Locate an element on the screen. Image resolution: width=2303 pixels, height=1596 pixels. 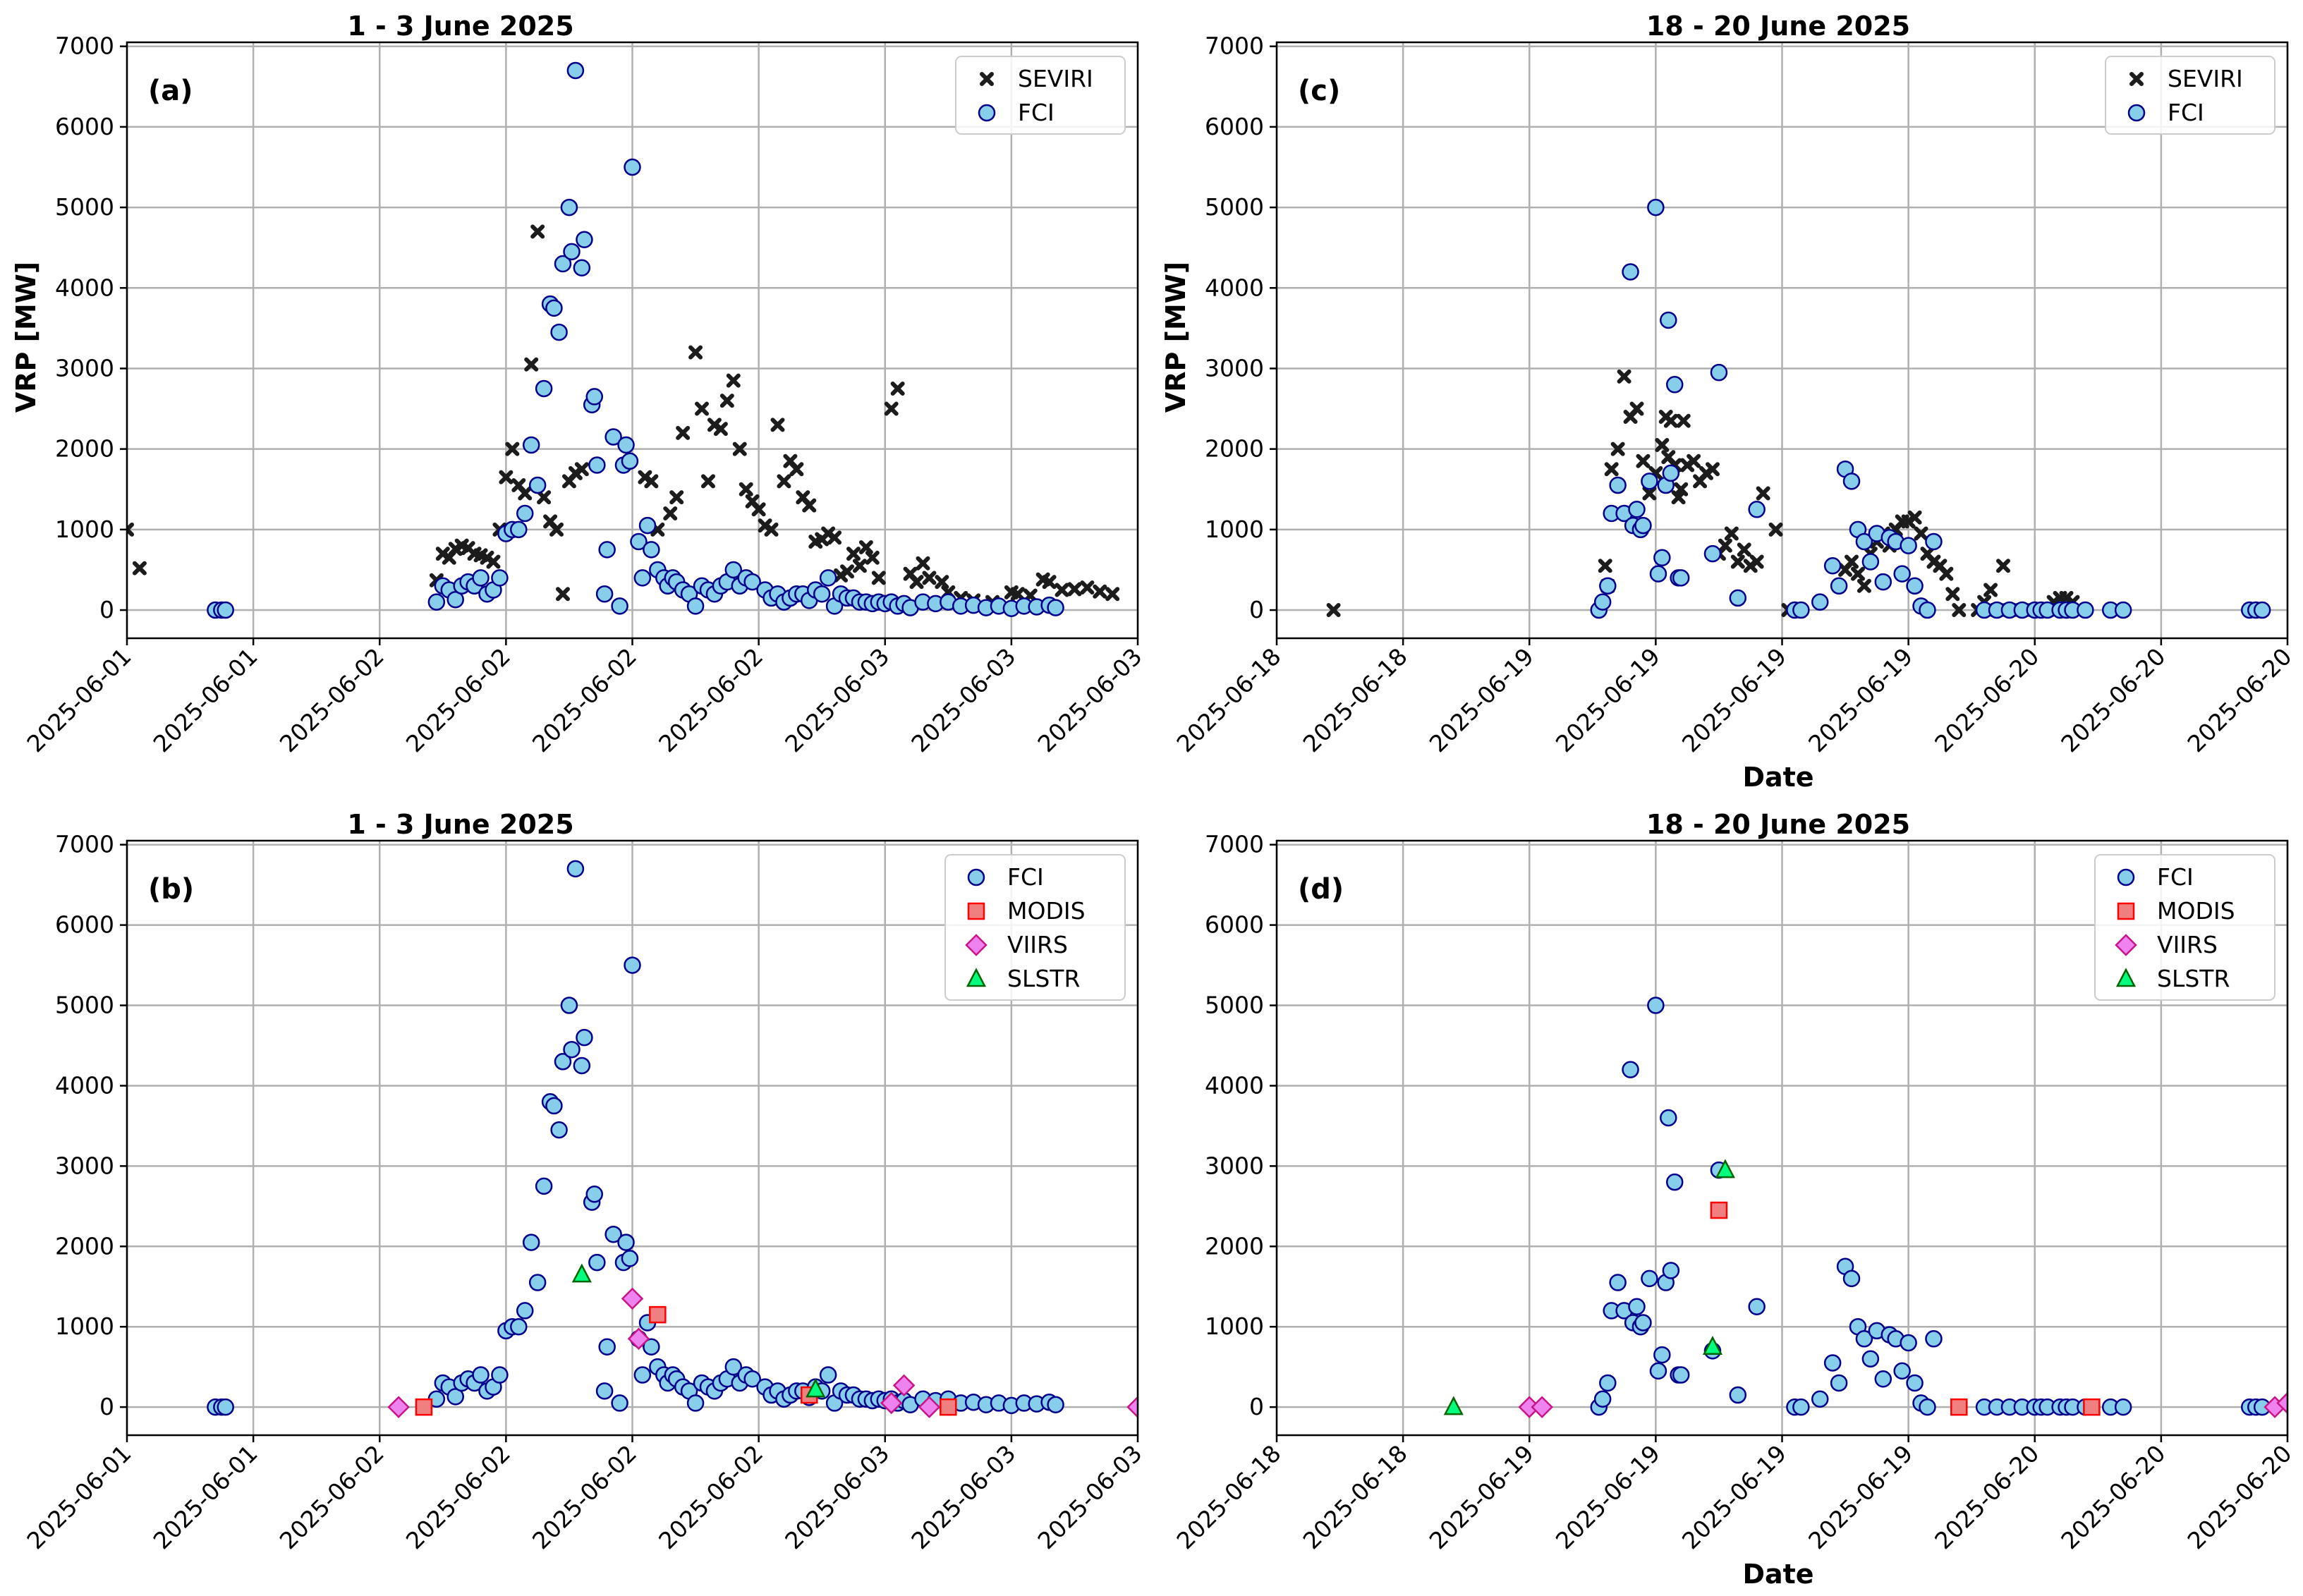
x-tick-label: 2025-06-20 is located at coordinates (2113, 700).